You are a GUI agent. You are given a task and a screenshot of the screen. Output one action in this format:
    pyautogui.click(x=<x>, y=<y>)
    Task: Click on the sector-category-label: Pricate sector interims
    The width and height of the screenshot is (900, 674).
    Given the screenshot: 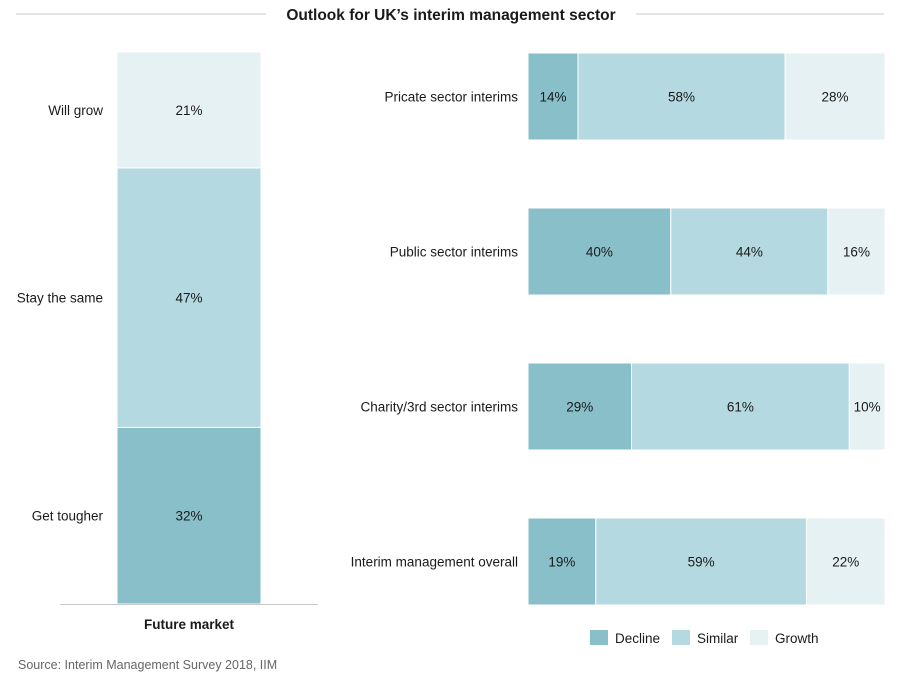 What is the action you would take?
    pyautogui.click(x=451, y=97)
    